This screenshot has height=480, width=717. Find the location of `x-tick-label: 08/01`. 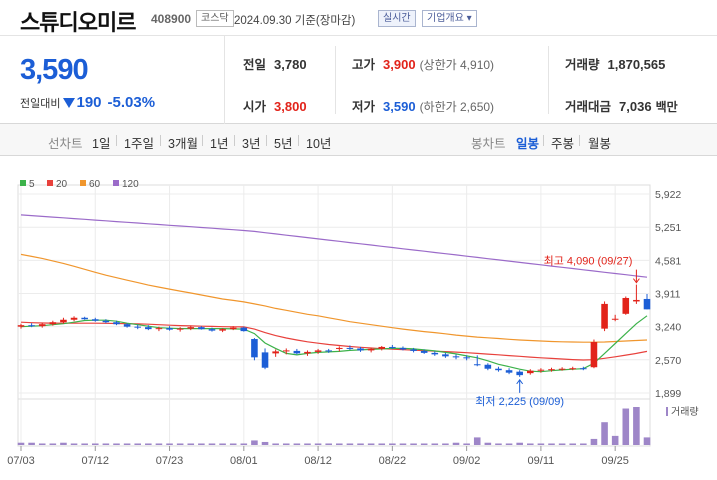

x-tick-label: 08/01 is located at coordinates (244, 461).